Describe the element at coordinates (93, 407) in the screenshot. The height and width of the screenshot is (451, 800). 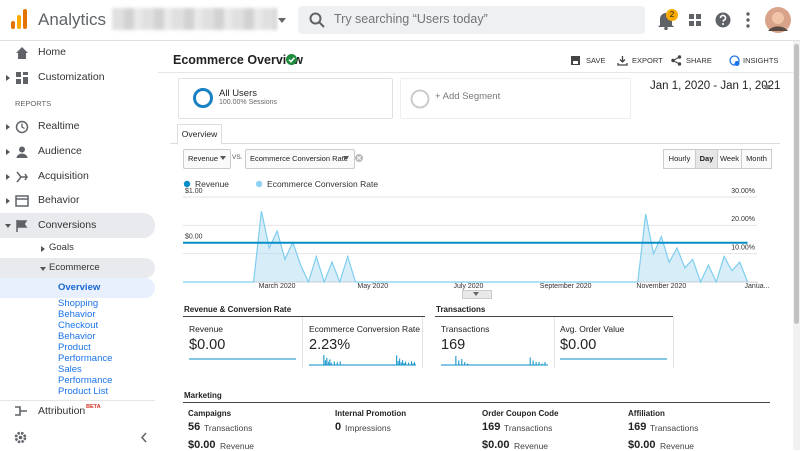
I see `beta-badge: BETA` at that location.